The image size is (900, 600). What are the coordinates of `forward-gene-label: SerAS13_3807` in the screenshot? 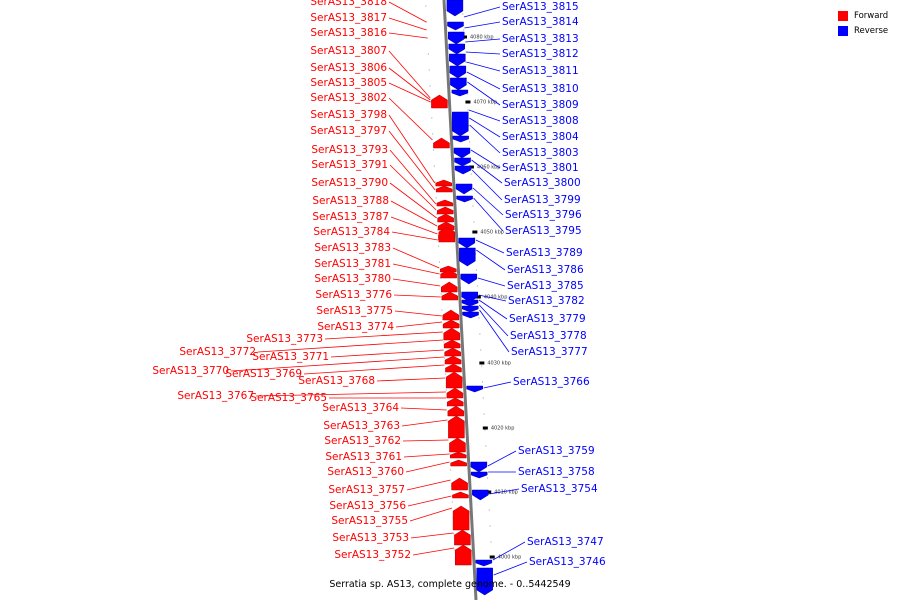 It's located at (348, 51).